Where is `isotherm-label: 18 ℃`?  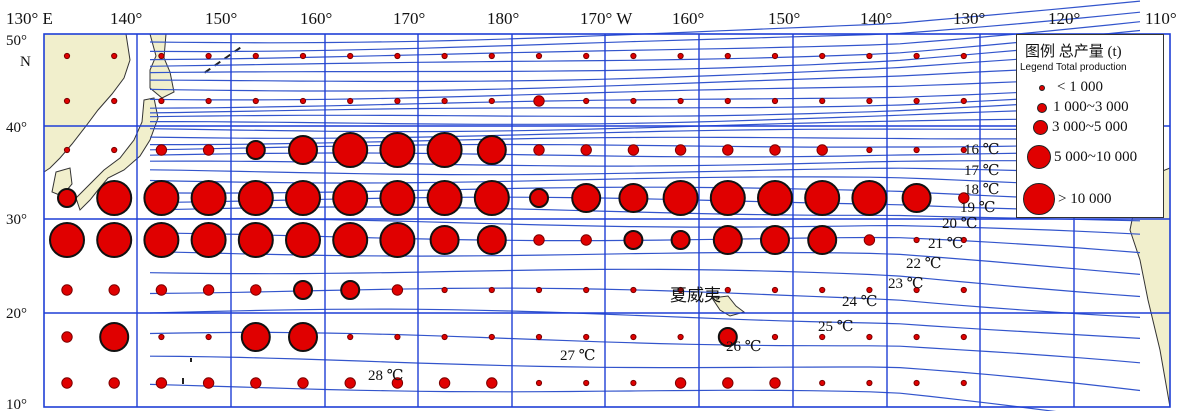 isotherm-label: 18 ℃ is located at coordinates (982, 190).